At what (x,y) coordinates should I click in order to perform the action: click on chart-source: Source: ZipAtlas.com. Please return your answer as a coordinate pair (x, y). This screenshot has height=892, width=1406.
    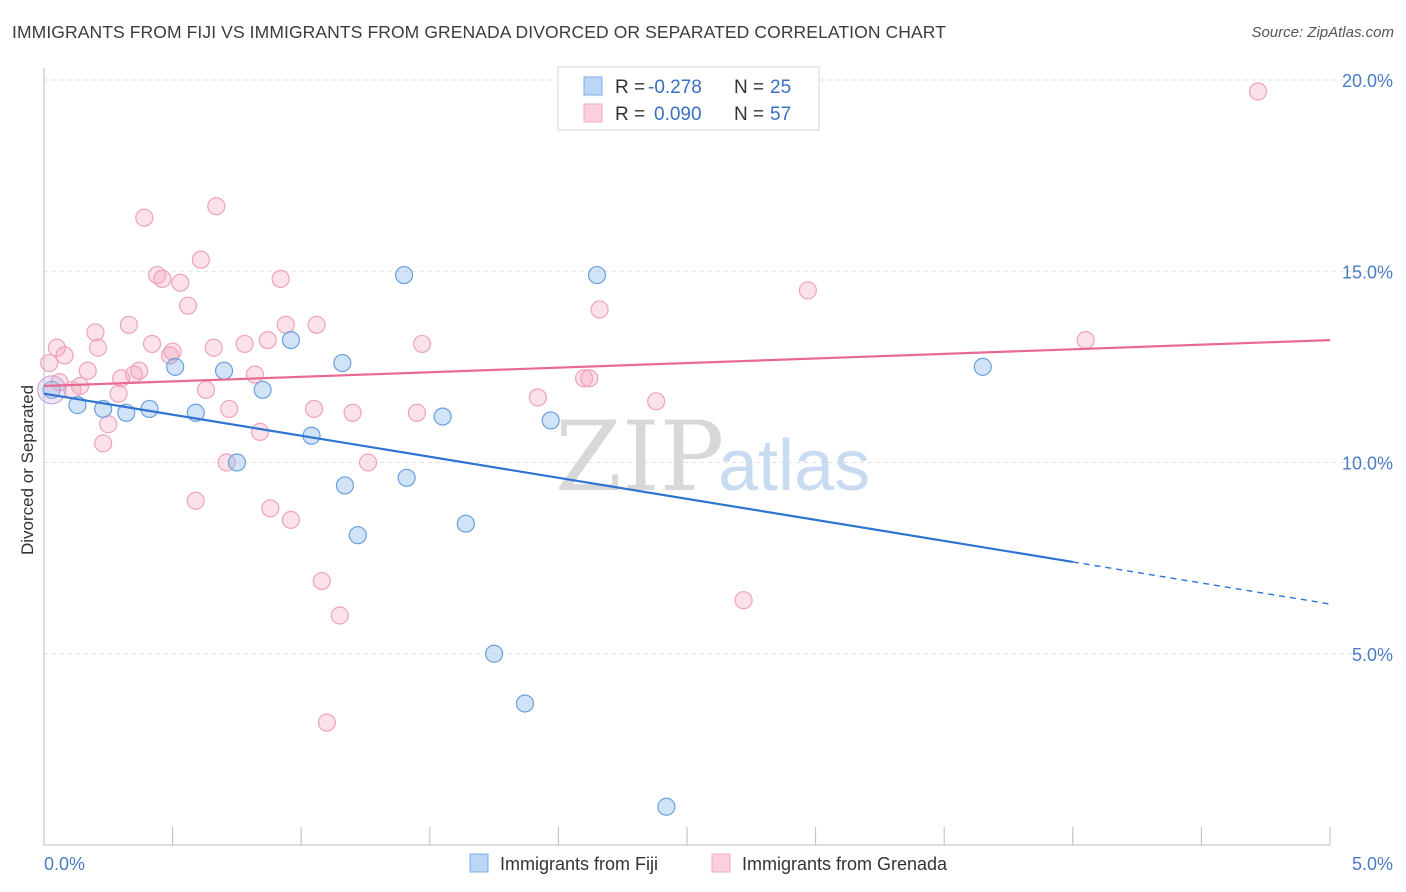
    Looking at the image, I should click on (1322, 32).